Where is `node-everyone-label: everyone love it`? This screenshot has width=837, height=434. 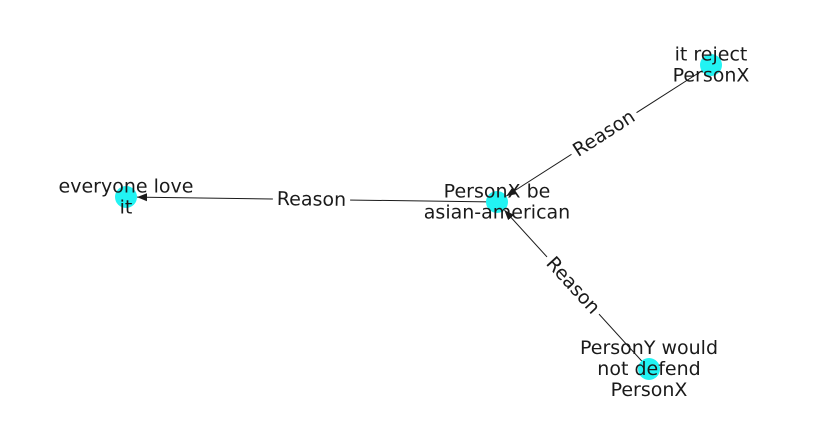
node-everyone-label: everyone love it is located at coordinates (126, 197).